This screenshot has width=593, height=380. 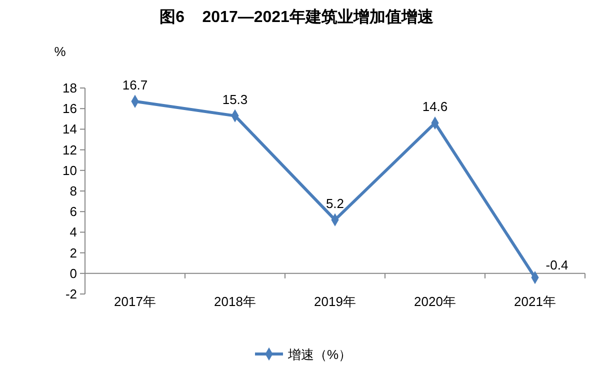 What do you see at coordinates (335, 301) in the screenshot?
I see `x-tick-label: 2019年` at bounding box center [335, 301].